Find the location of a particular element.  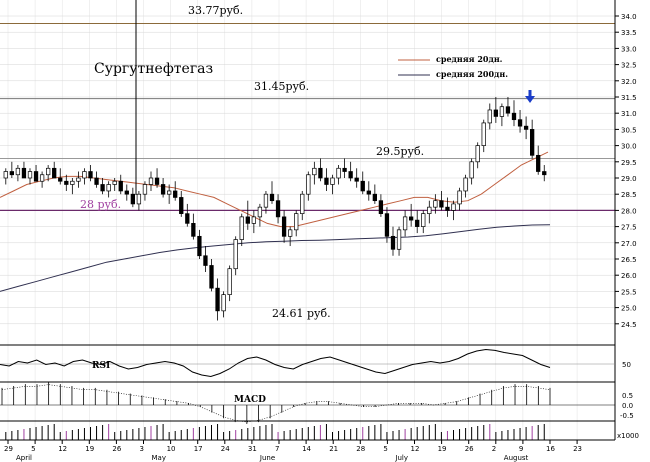

price-tick-label: 30.5 is located at coordinates (629, 130).